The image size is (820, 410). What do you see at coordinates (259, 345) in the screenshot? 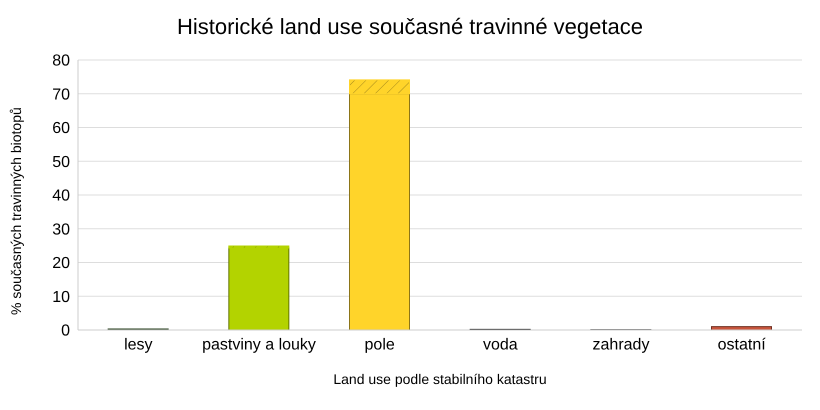
I see `x-tick-label: pastviny a louky` at bounding box center [259, 345].